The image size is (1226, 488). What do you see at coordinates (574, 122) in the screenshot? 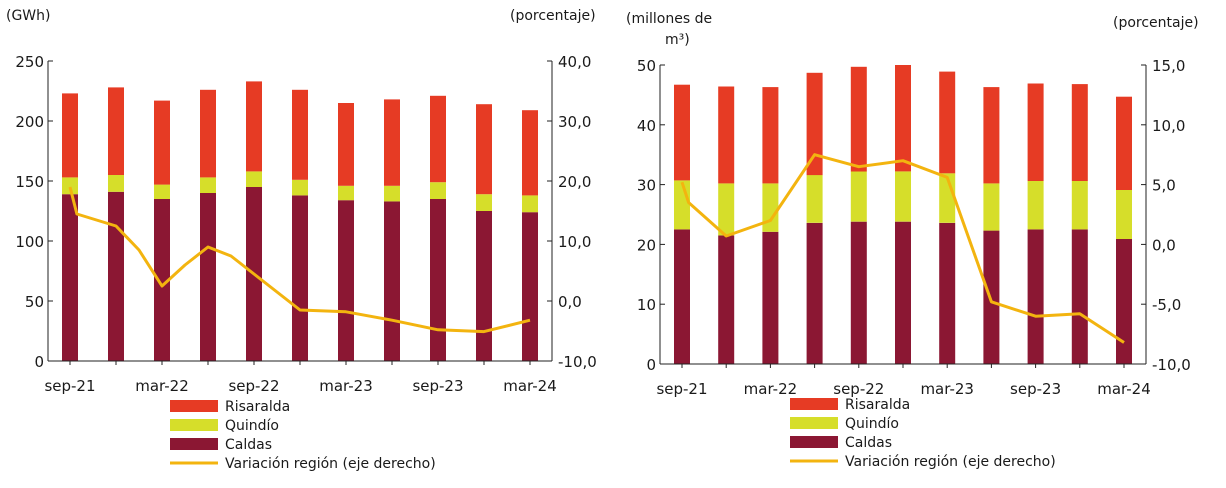
I see `right-tick-label: 30,0` at bounding box center [574, 122].